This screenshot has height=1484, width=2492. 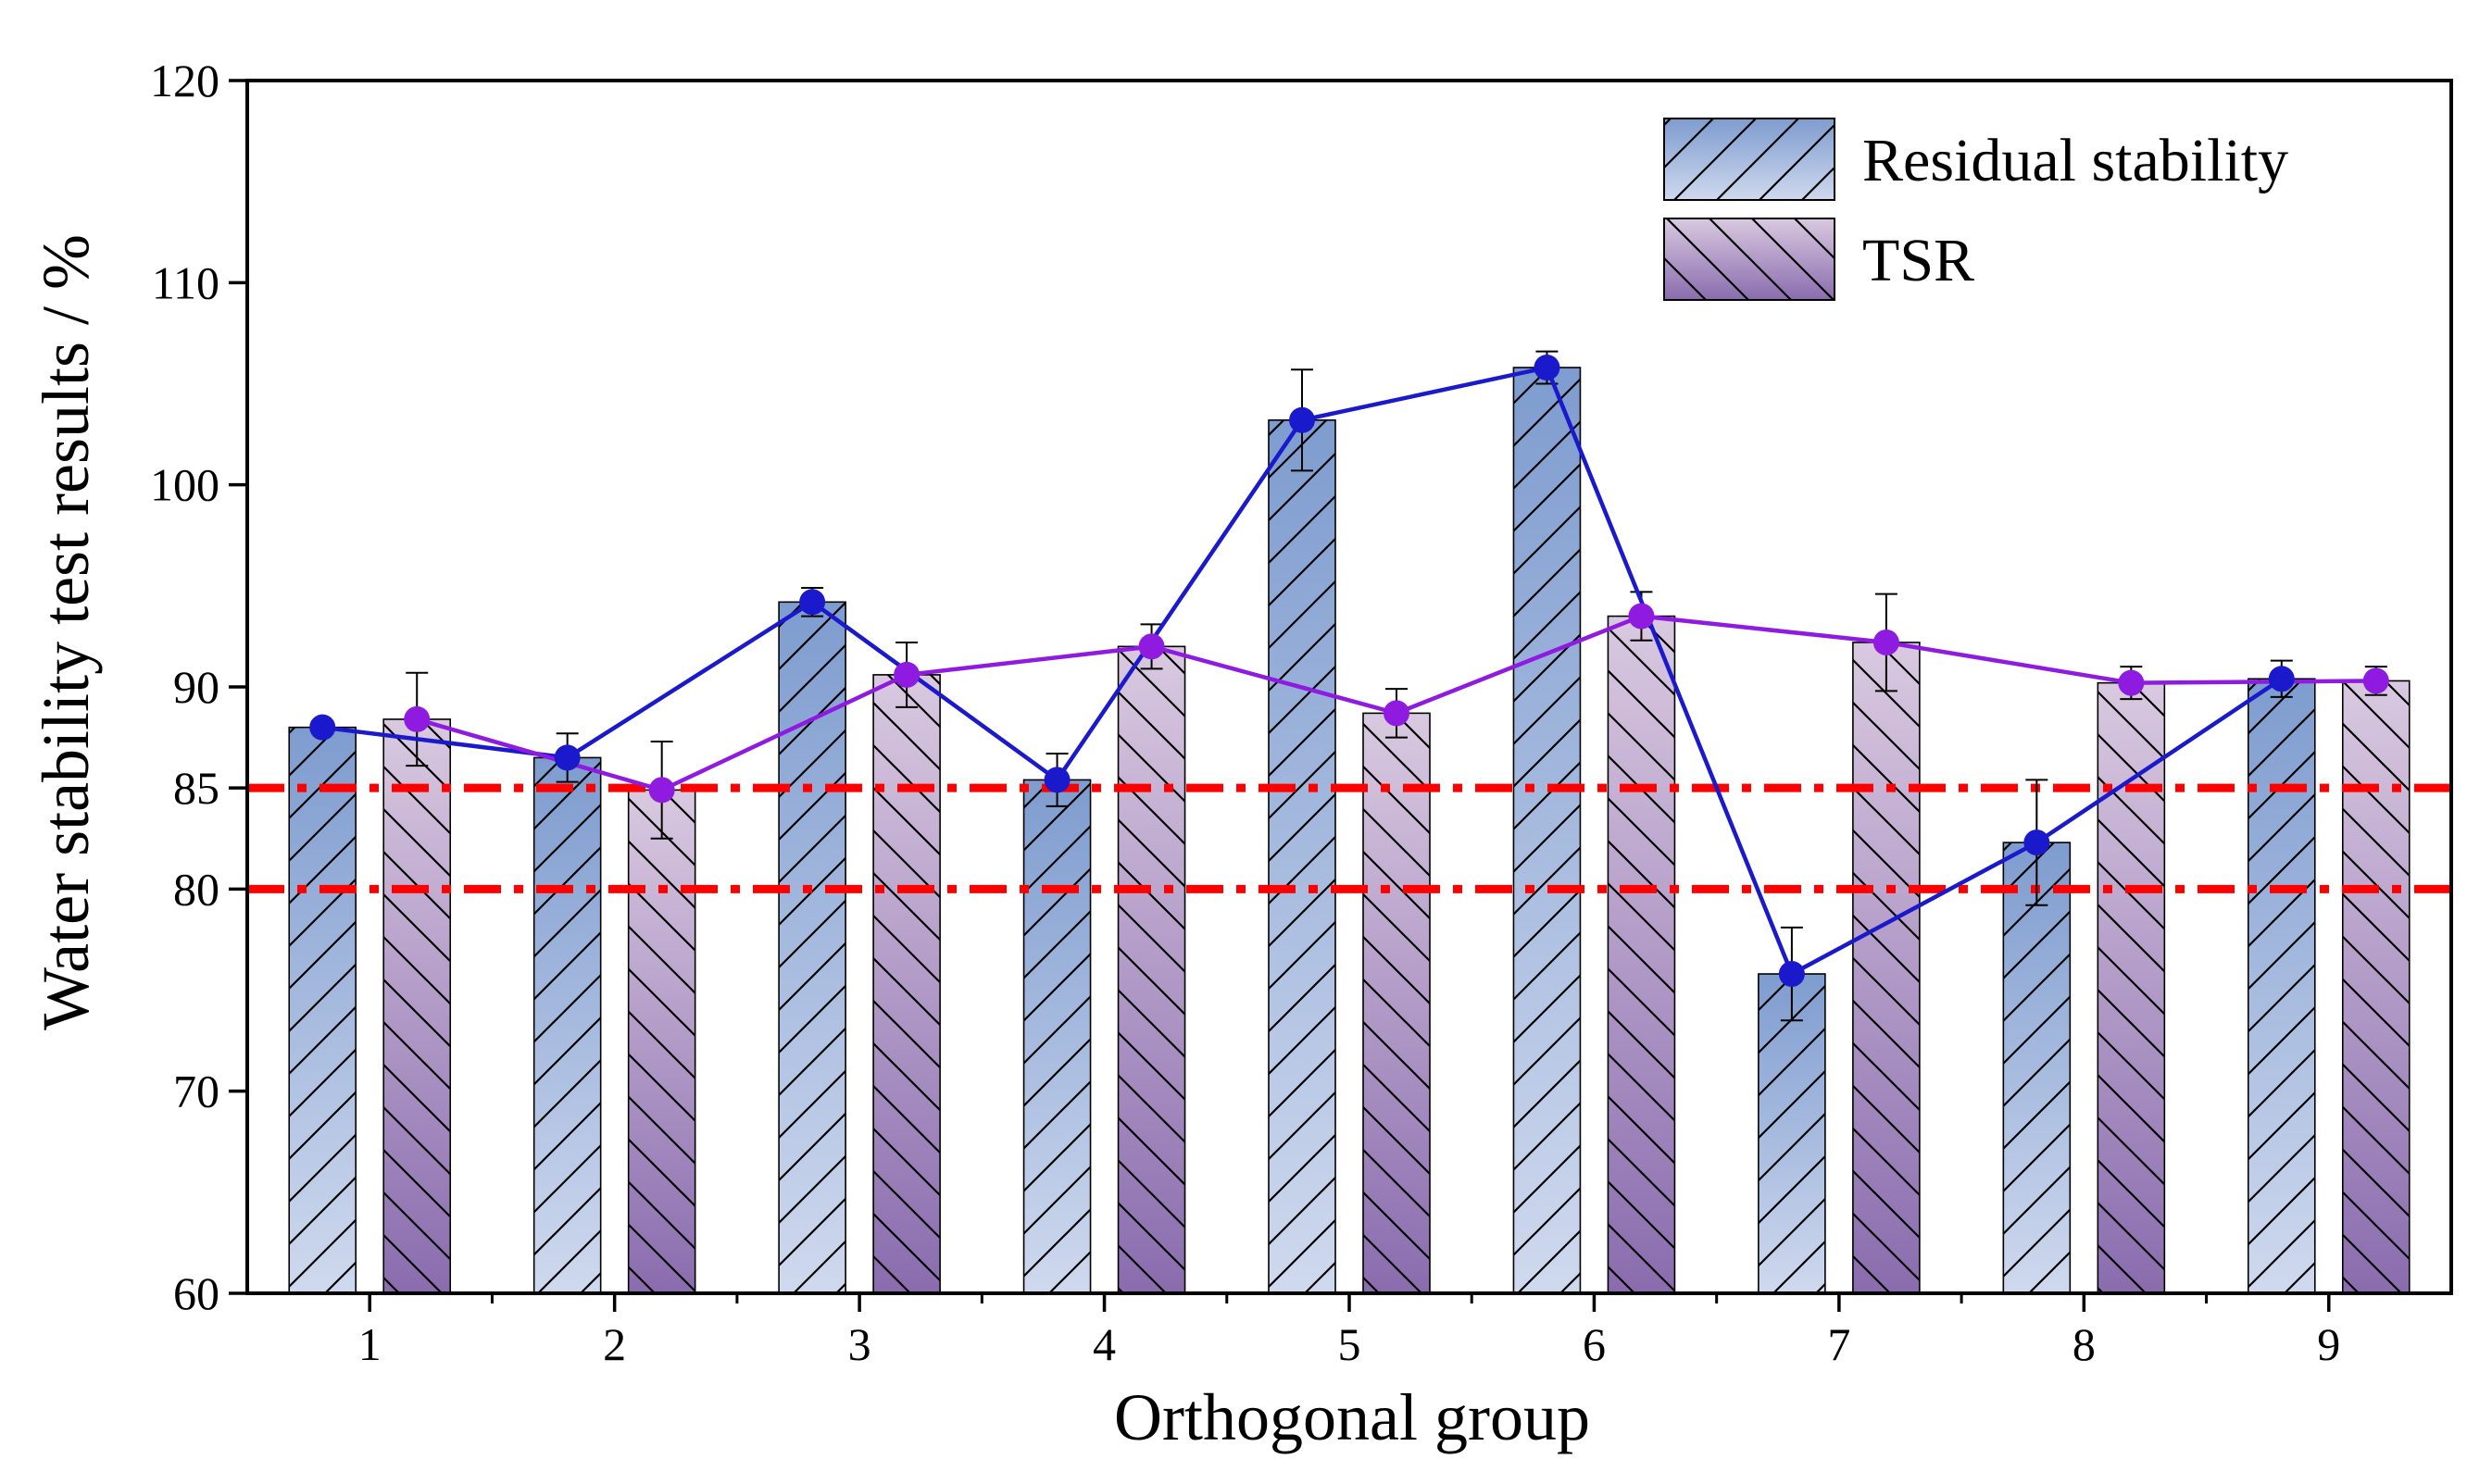 I want to click on y-tick-label-100: 100, so click(x=184, y=485).